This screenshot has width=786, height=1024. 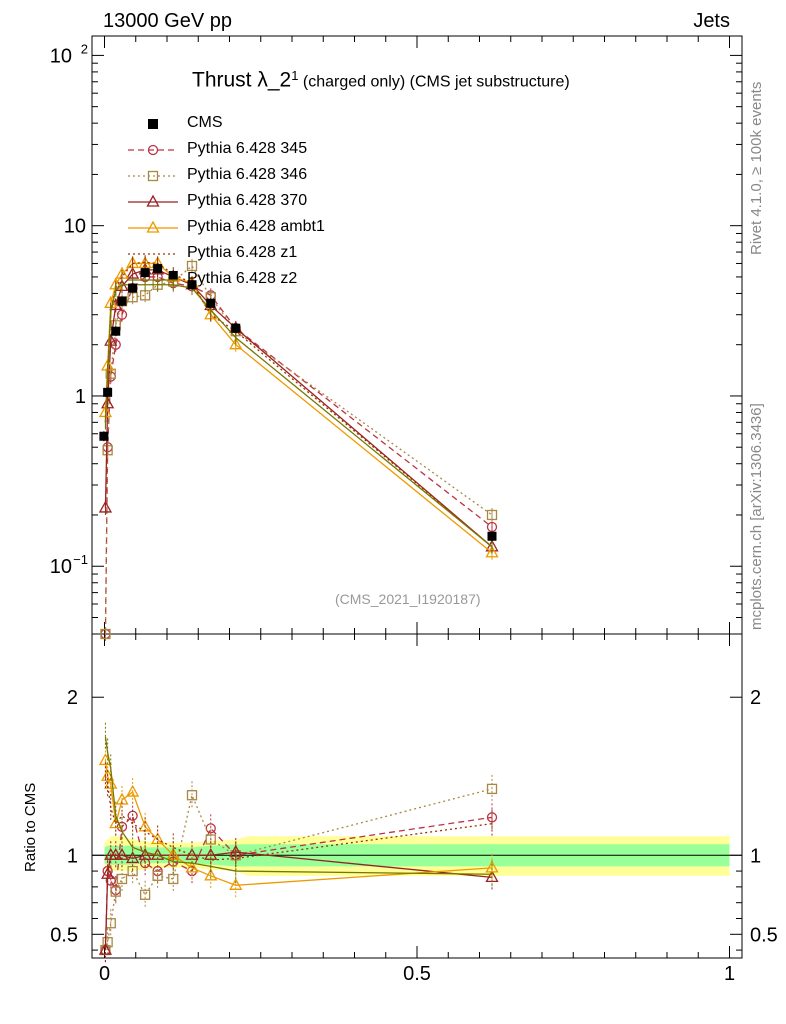 I want to click on title-superscript: 1, so click(x=295, y=75).